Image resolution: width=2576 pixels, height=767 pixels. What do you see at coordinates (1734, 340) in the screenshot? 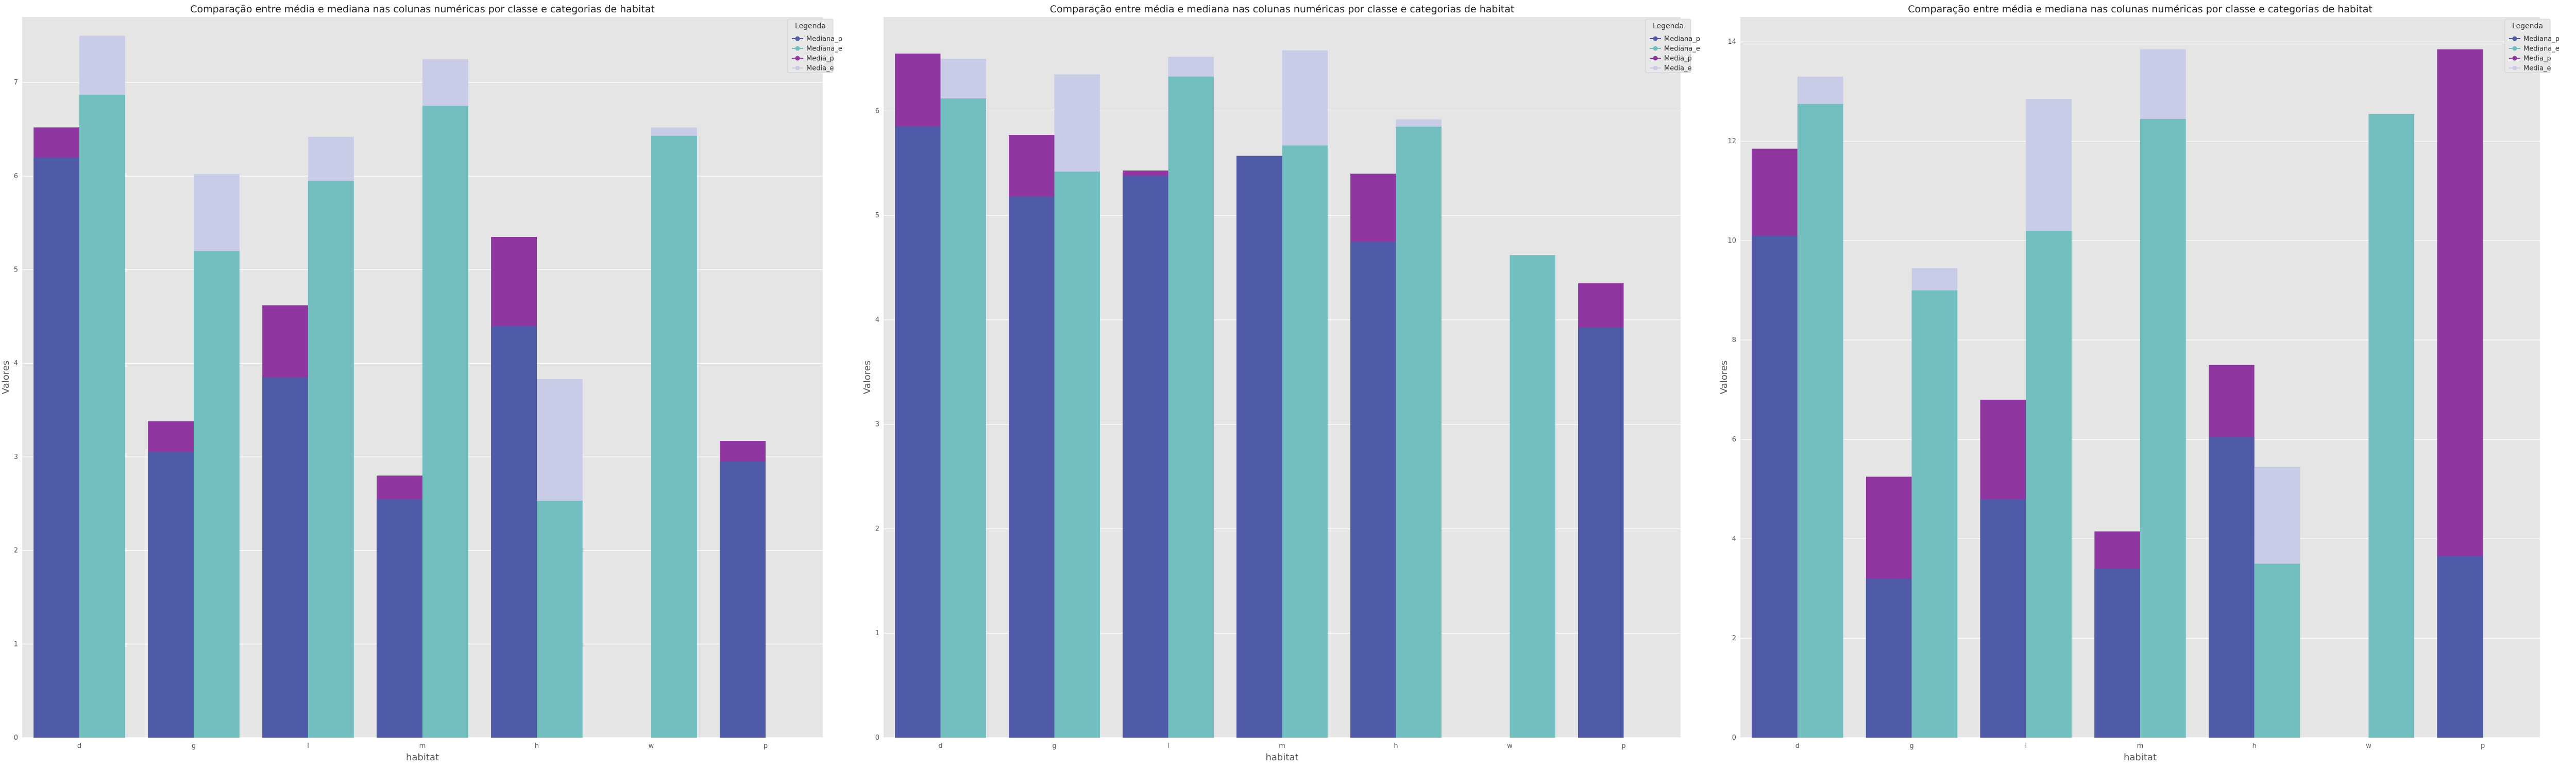
I see `y-tick-label: 8` at bounding box center [1734, 340].